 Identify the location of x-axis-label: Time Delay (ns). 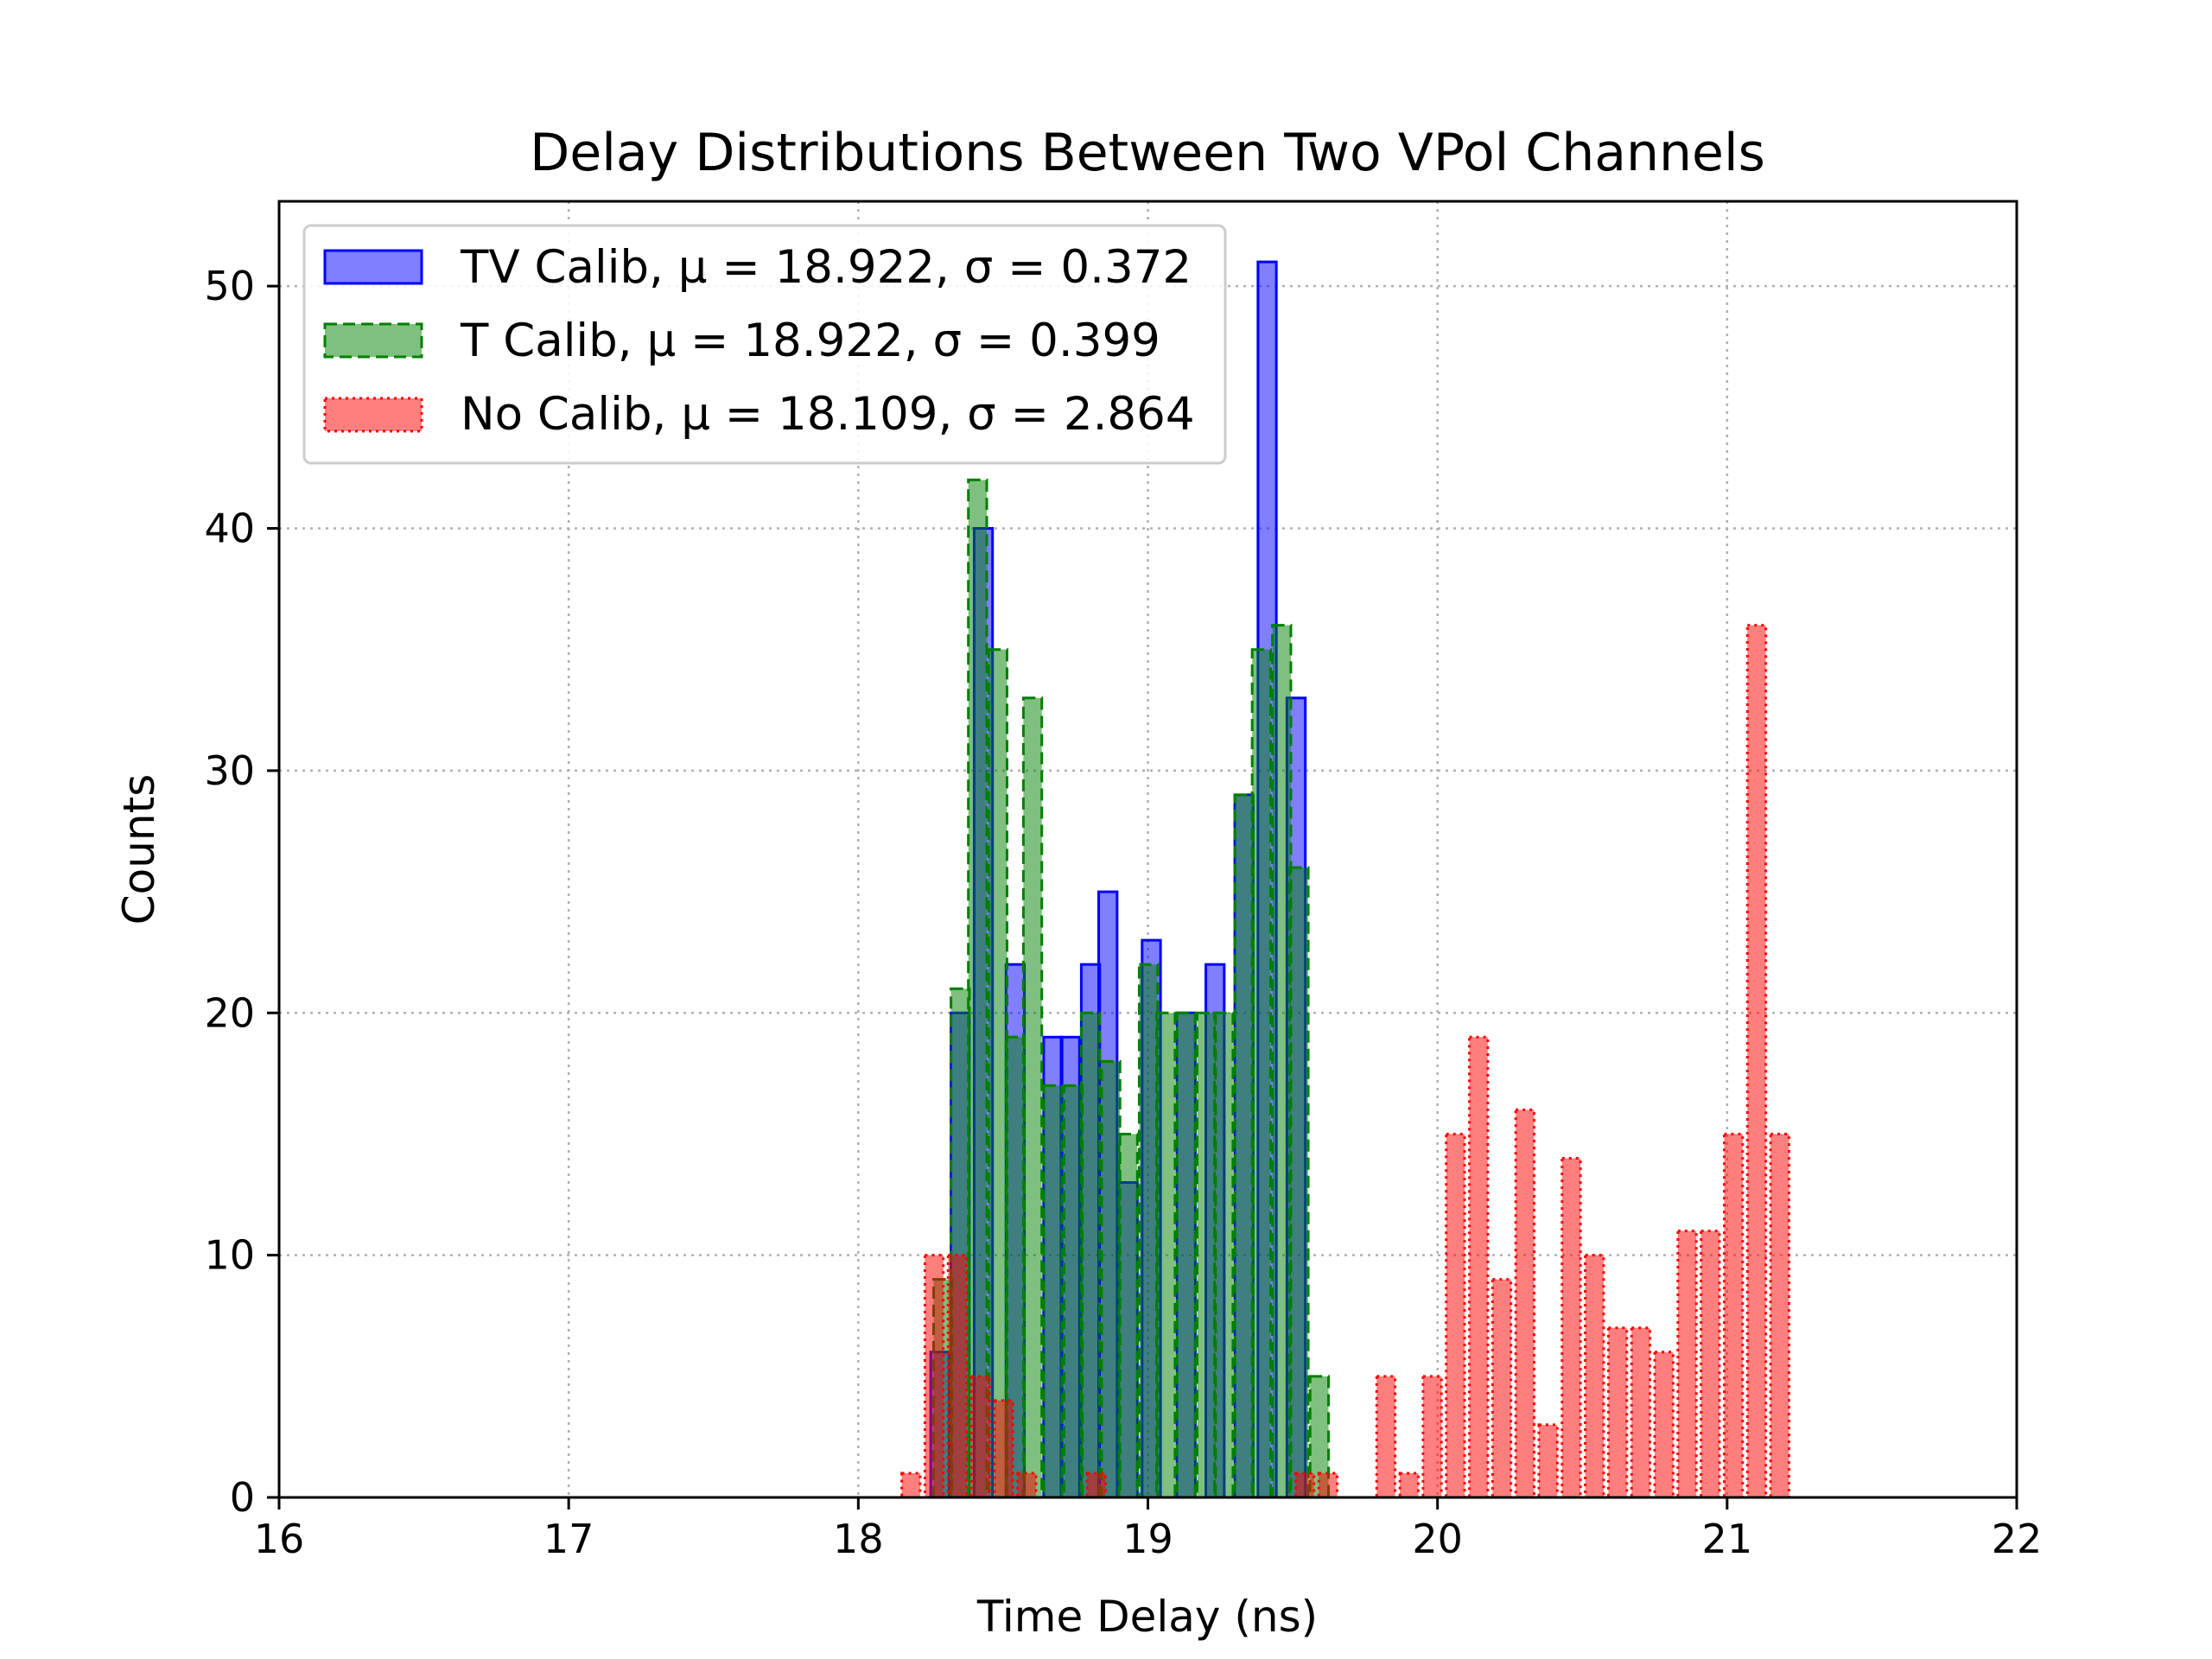
(1147, 1617).